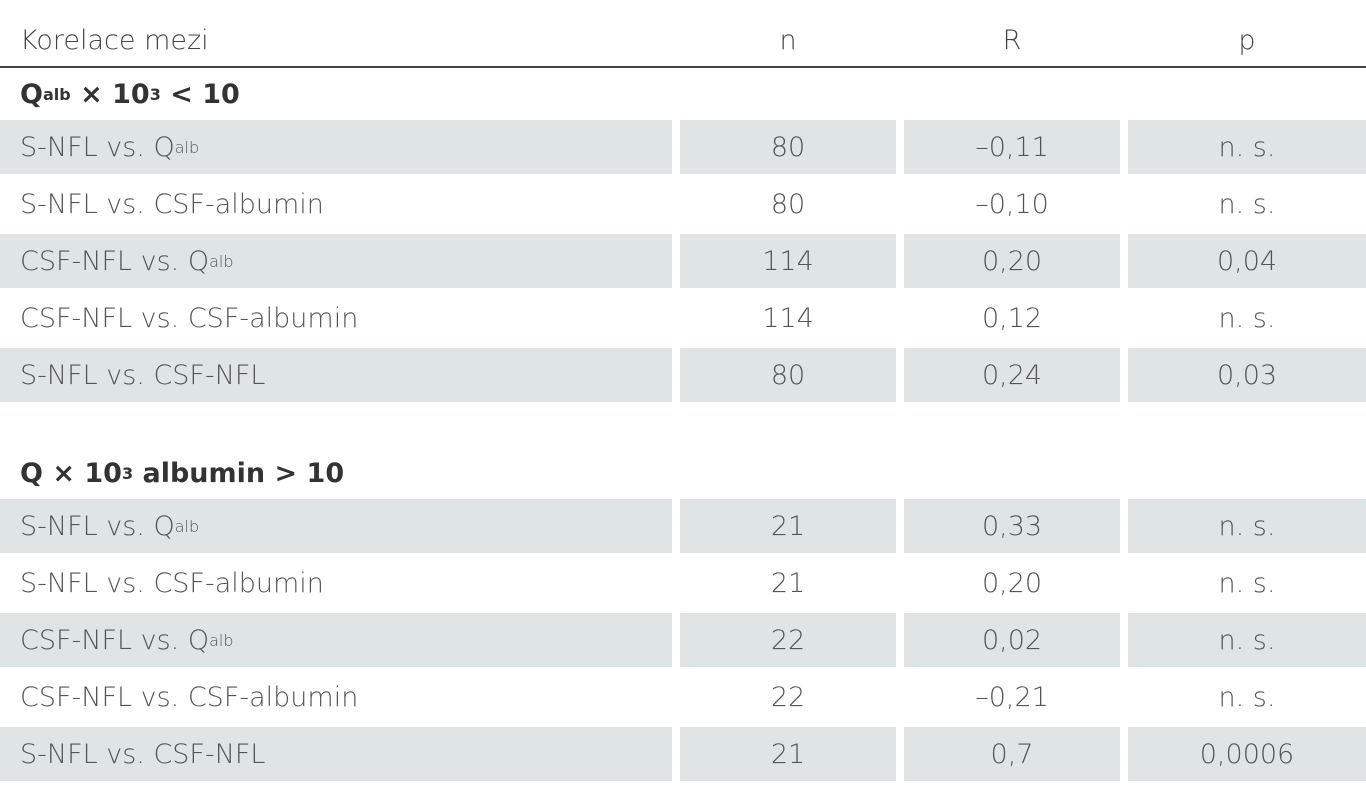  What do you see at coordinates (1247, 40) in the screenshot?
I see `header-cell: p` at bounding box center [1247, 40].